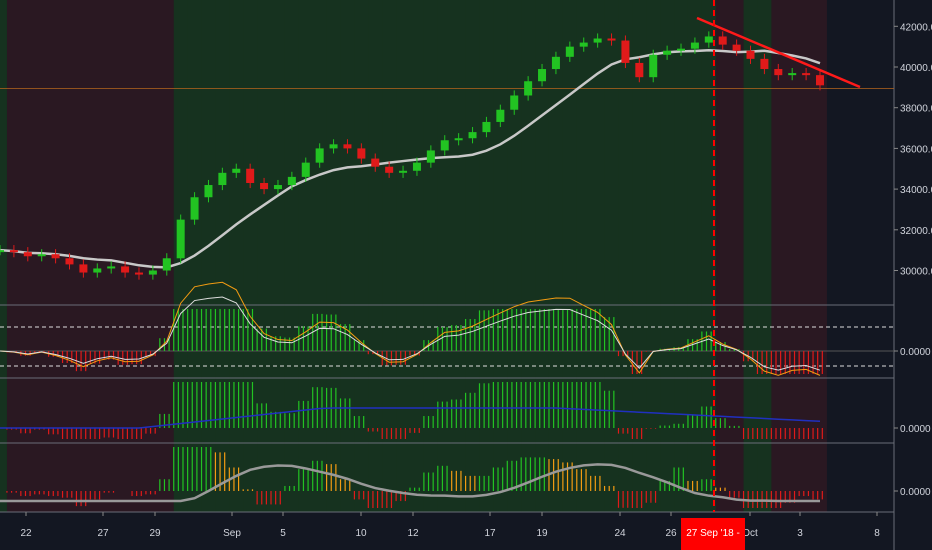 This screenshot has height=550, width=932. What do you see at coordinates (155, 533) in the screenshot?
I see `x-tick-label: 29` at bounding box center [155, 533].